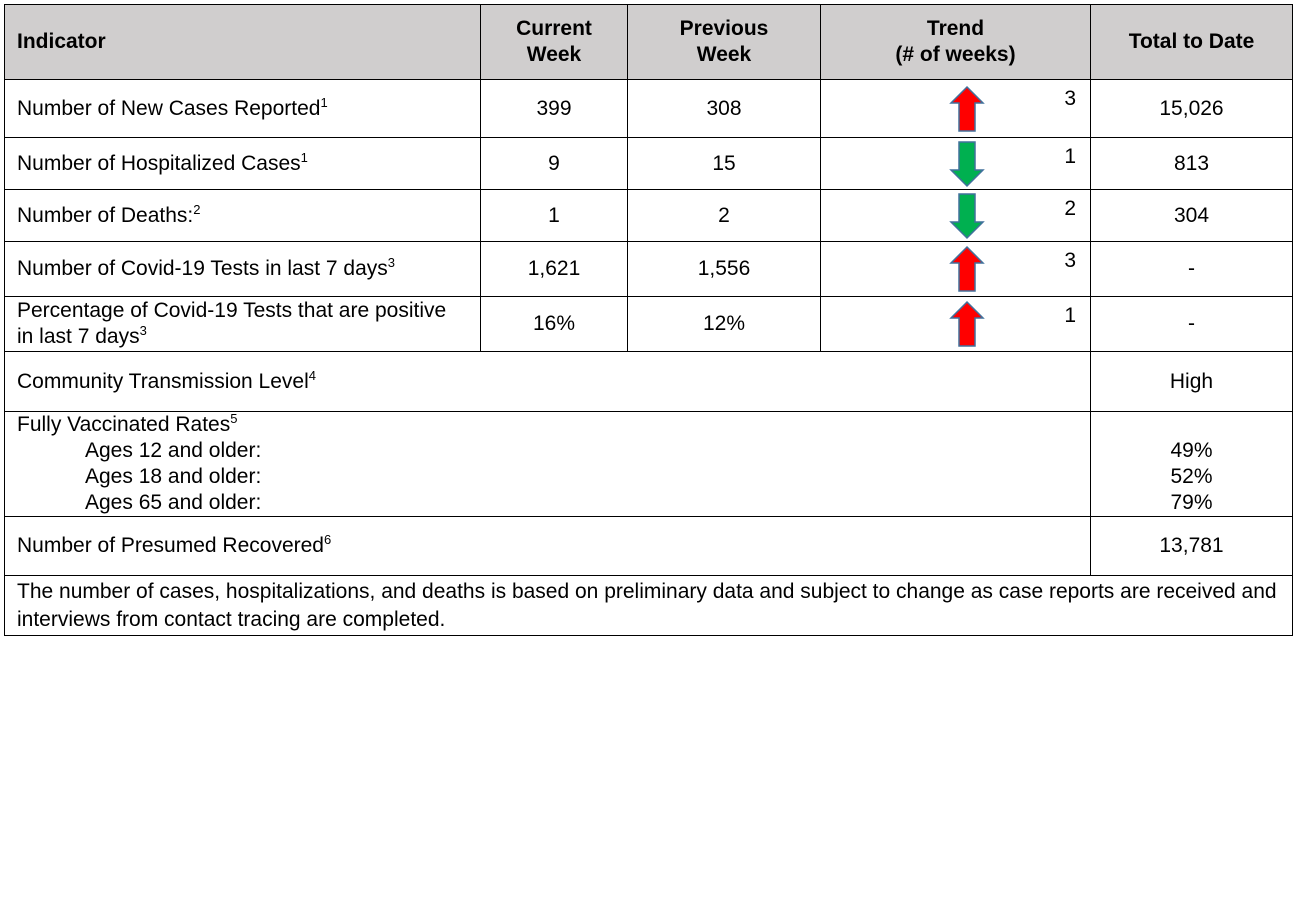 The height and width of the screenshot is (915, 1297). Describe the element at coordinates (61, 41) in the screenshot. I see `header-text: Indicator` at that location.